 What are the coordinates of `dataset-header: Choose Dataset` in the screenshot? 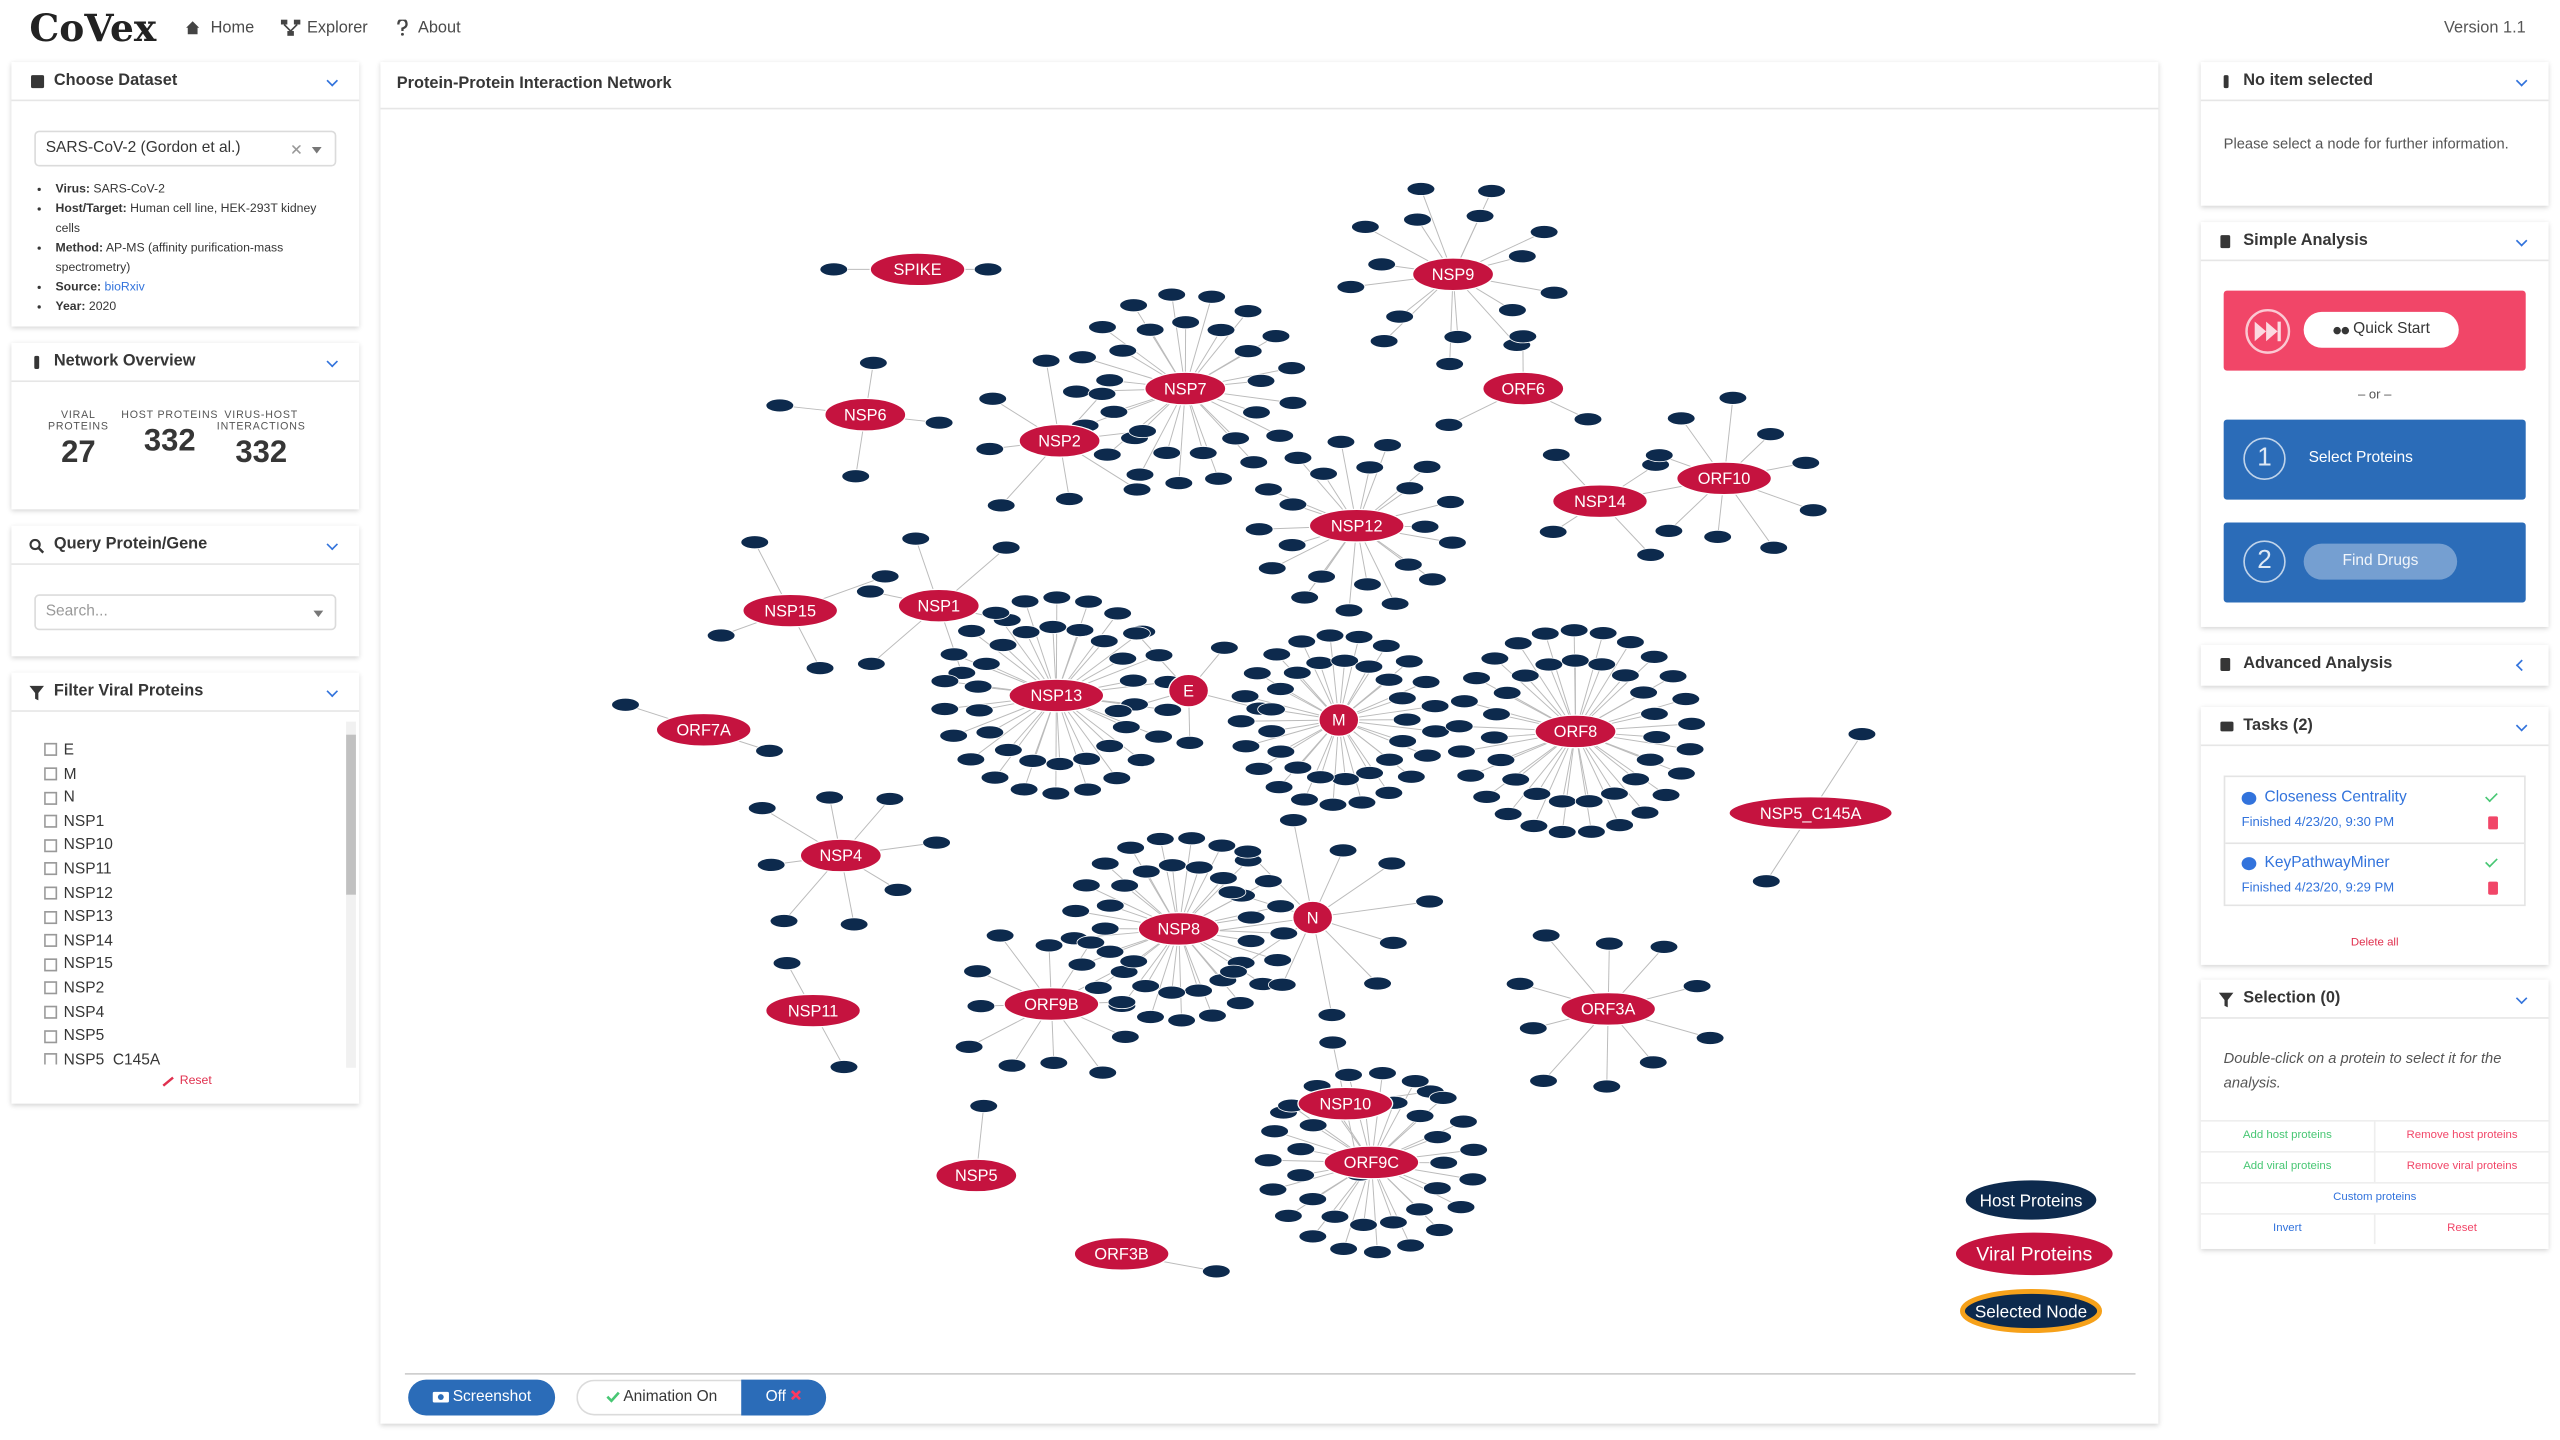 It's located at (185, 82).